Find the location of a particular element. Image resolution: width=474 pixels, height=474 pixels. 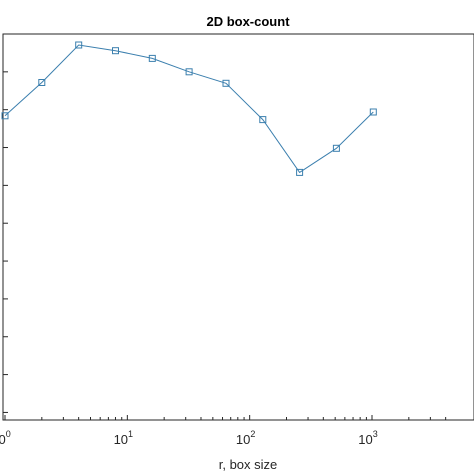

tick-label-exponent: 3 is located at coordinates (375, 434).